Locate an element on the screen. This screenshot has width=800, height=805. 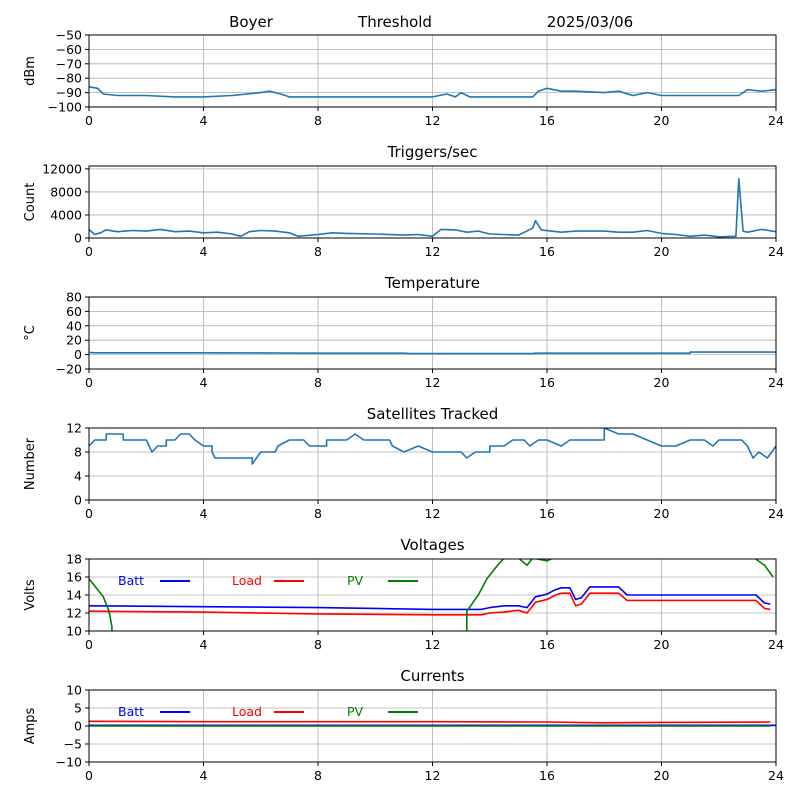
y-axis-label: Amps is located at coordinates (30, 725).